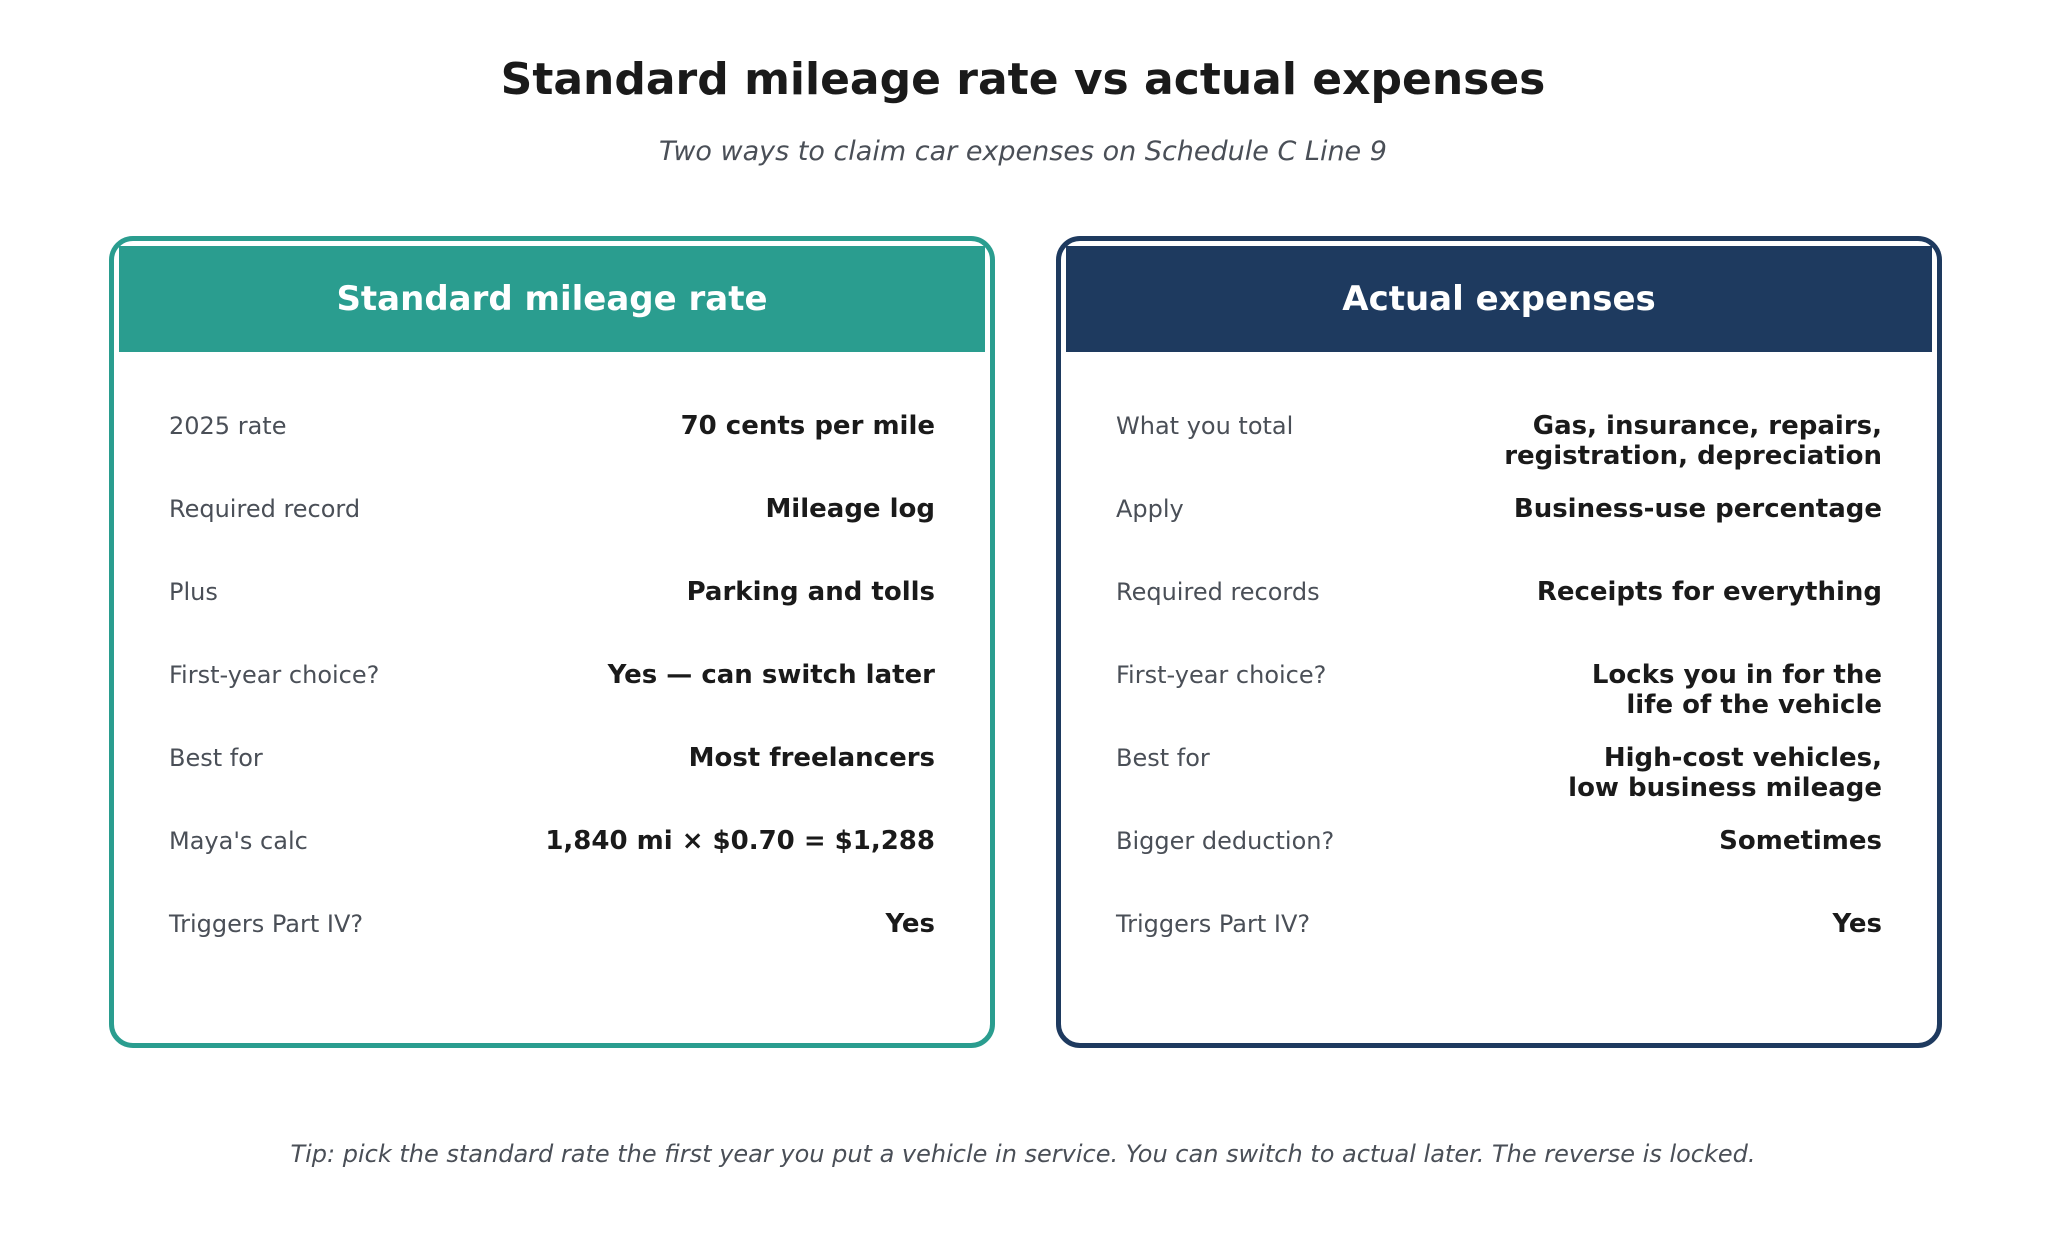  Describe the element at coordinates (1709, 592) in the screenshot. I see `row-value: Receipts for everything` at that location.